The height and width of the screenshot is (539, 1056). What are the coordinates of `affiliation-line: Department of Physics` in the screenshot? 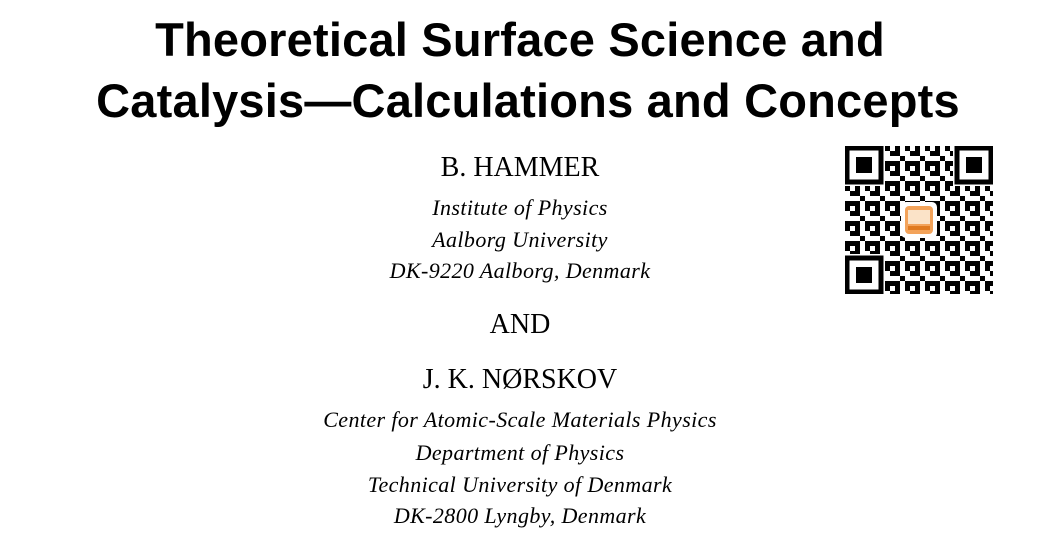 It's located at (520, 452).